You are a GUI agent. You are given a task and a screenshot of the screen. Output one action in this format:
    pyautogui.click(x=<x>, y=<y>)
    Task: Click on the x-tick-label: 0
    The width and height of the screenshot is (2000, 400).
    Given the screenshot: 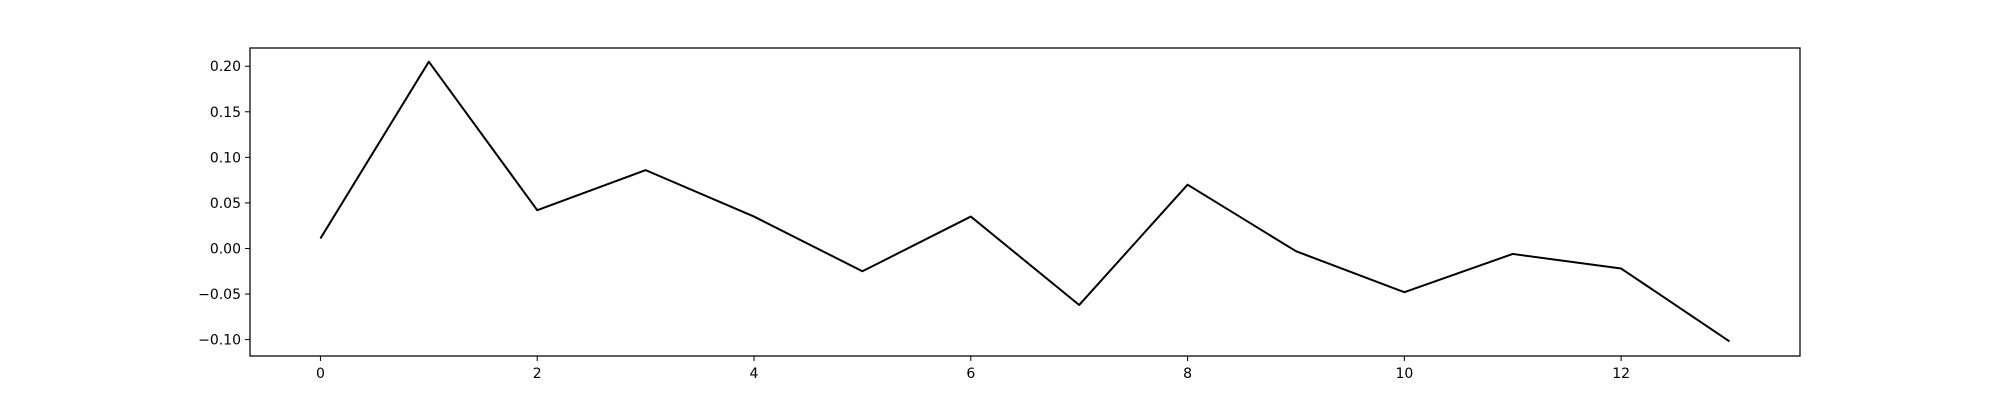 What is the action you would take?
    pyautogui.click(x=320, y=374)
    